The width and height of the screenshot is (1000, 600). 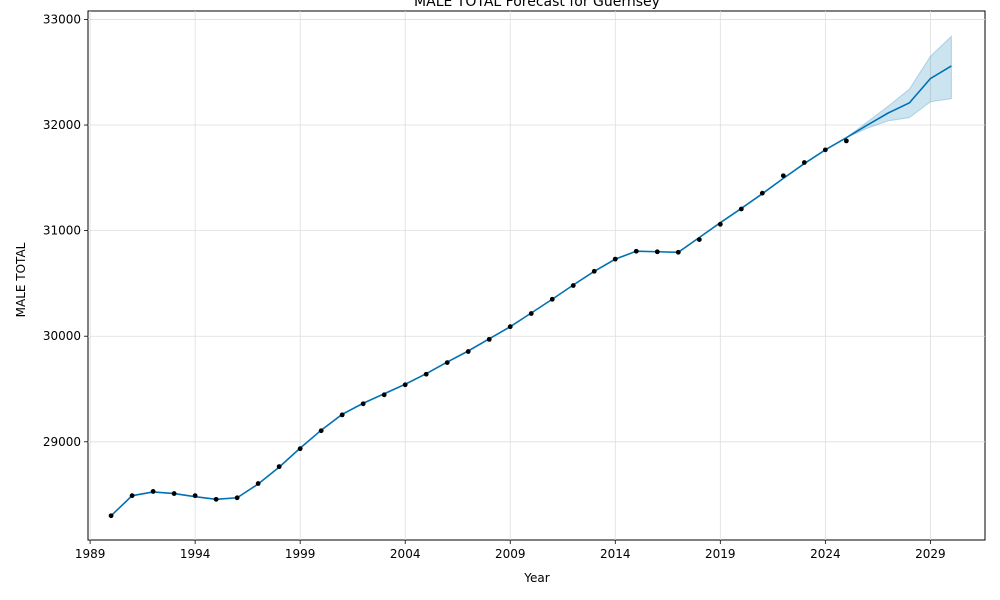 I want to click on y-axis-label: MALE TOTAL, so click(x=21, y=279).